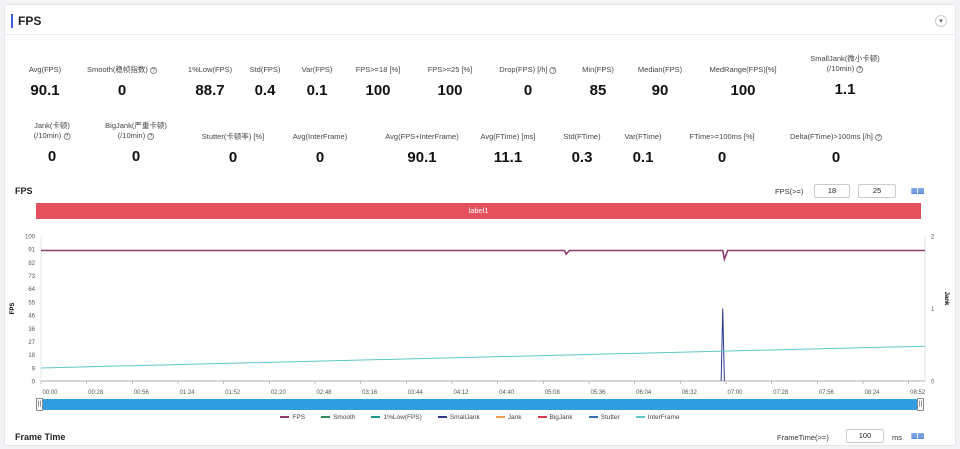  Describe the element at coordinates (941, 21) in the screenshot. I see `chevron-down-icon: ▾` at that location.